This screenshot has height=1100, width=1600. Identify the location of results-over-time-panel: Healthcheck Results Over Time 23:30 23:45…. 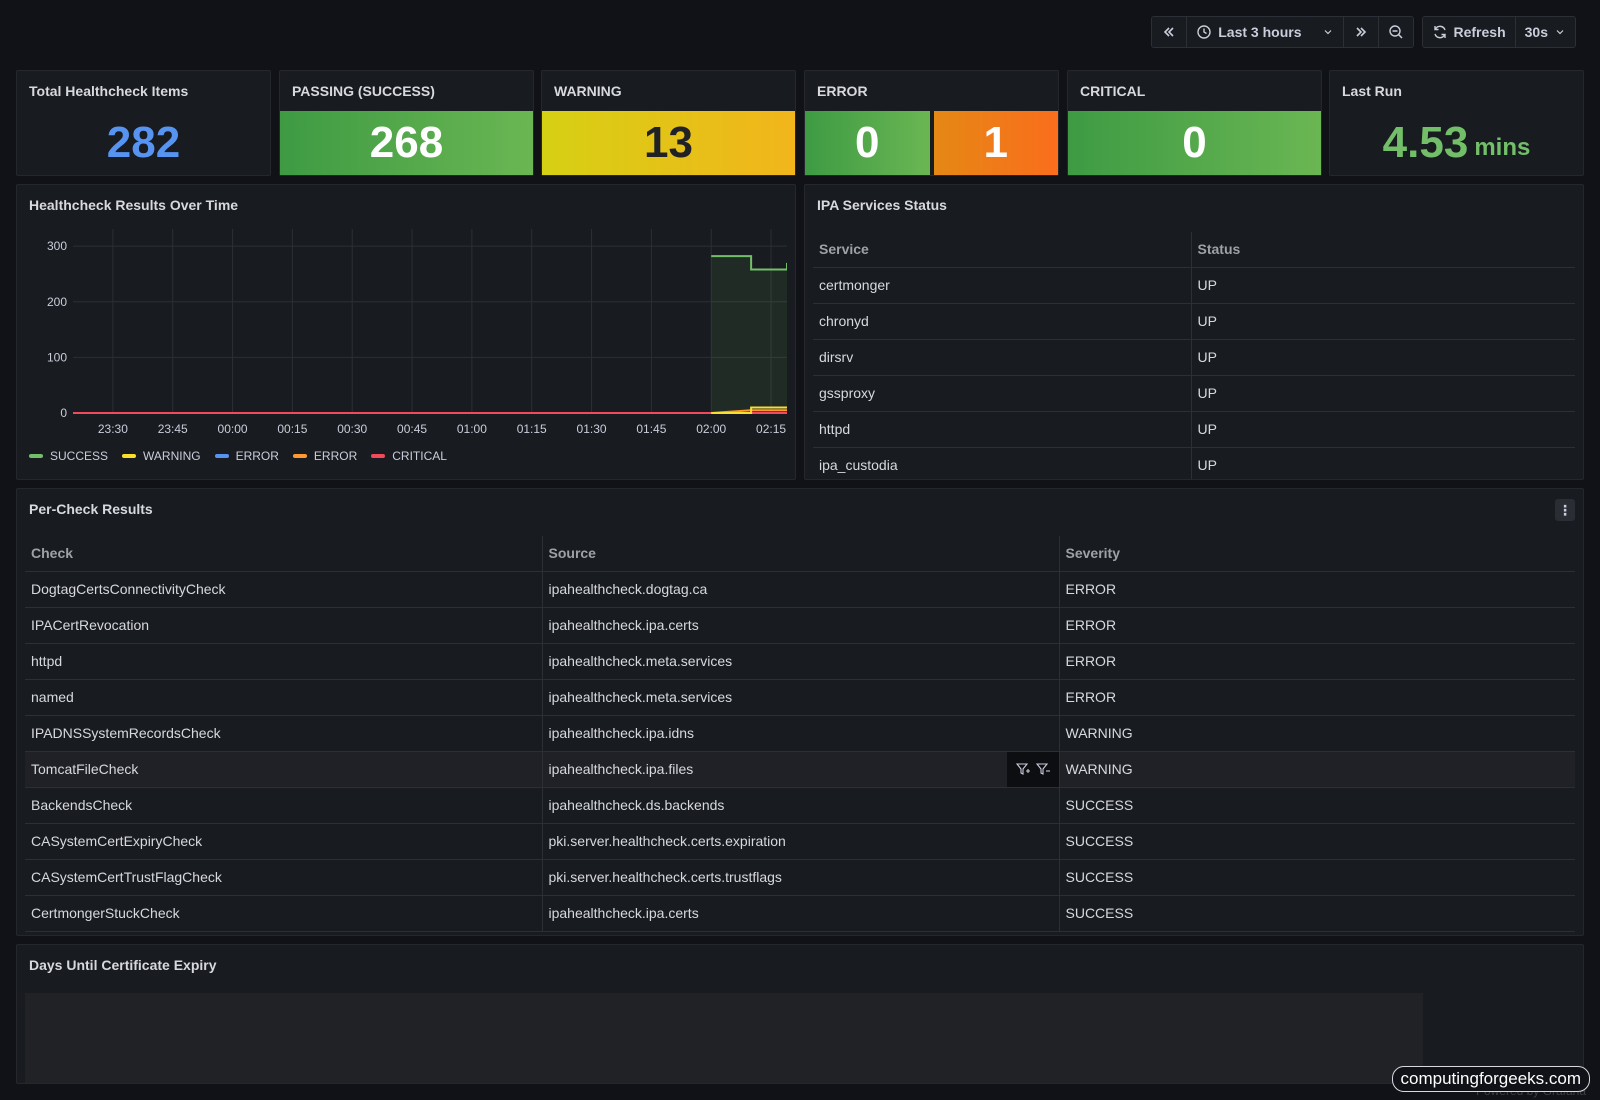
(406, 332).